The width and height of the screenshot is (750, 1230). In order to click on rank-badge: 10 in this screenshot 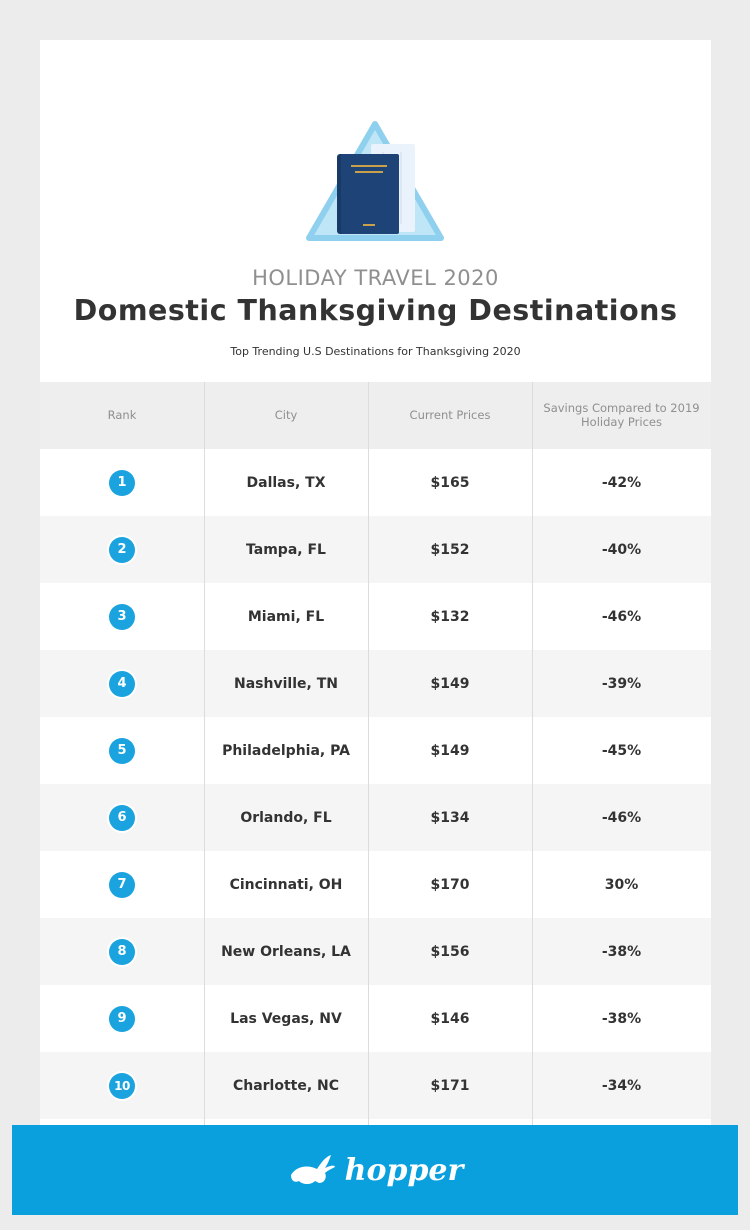, I will do `click(122, 1085)`.